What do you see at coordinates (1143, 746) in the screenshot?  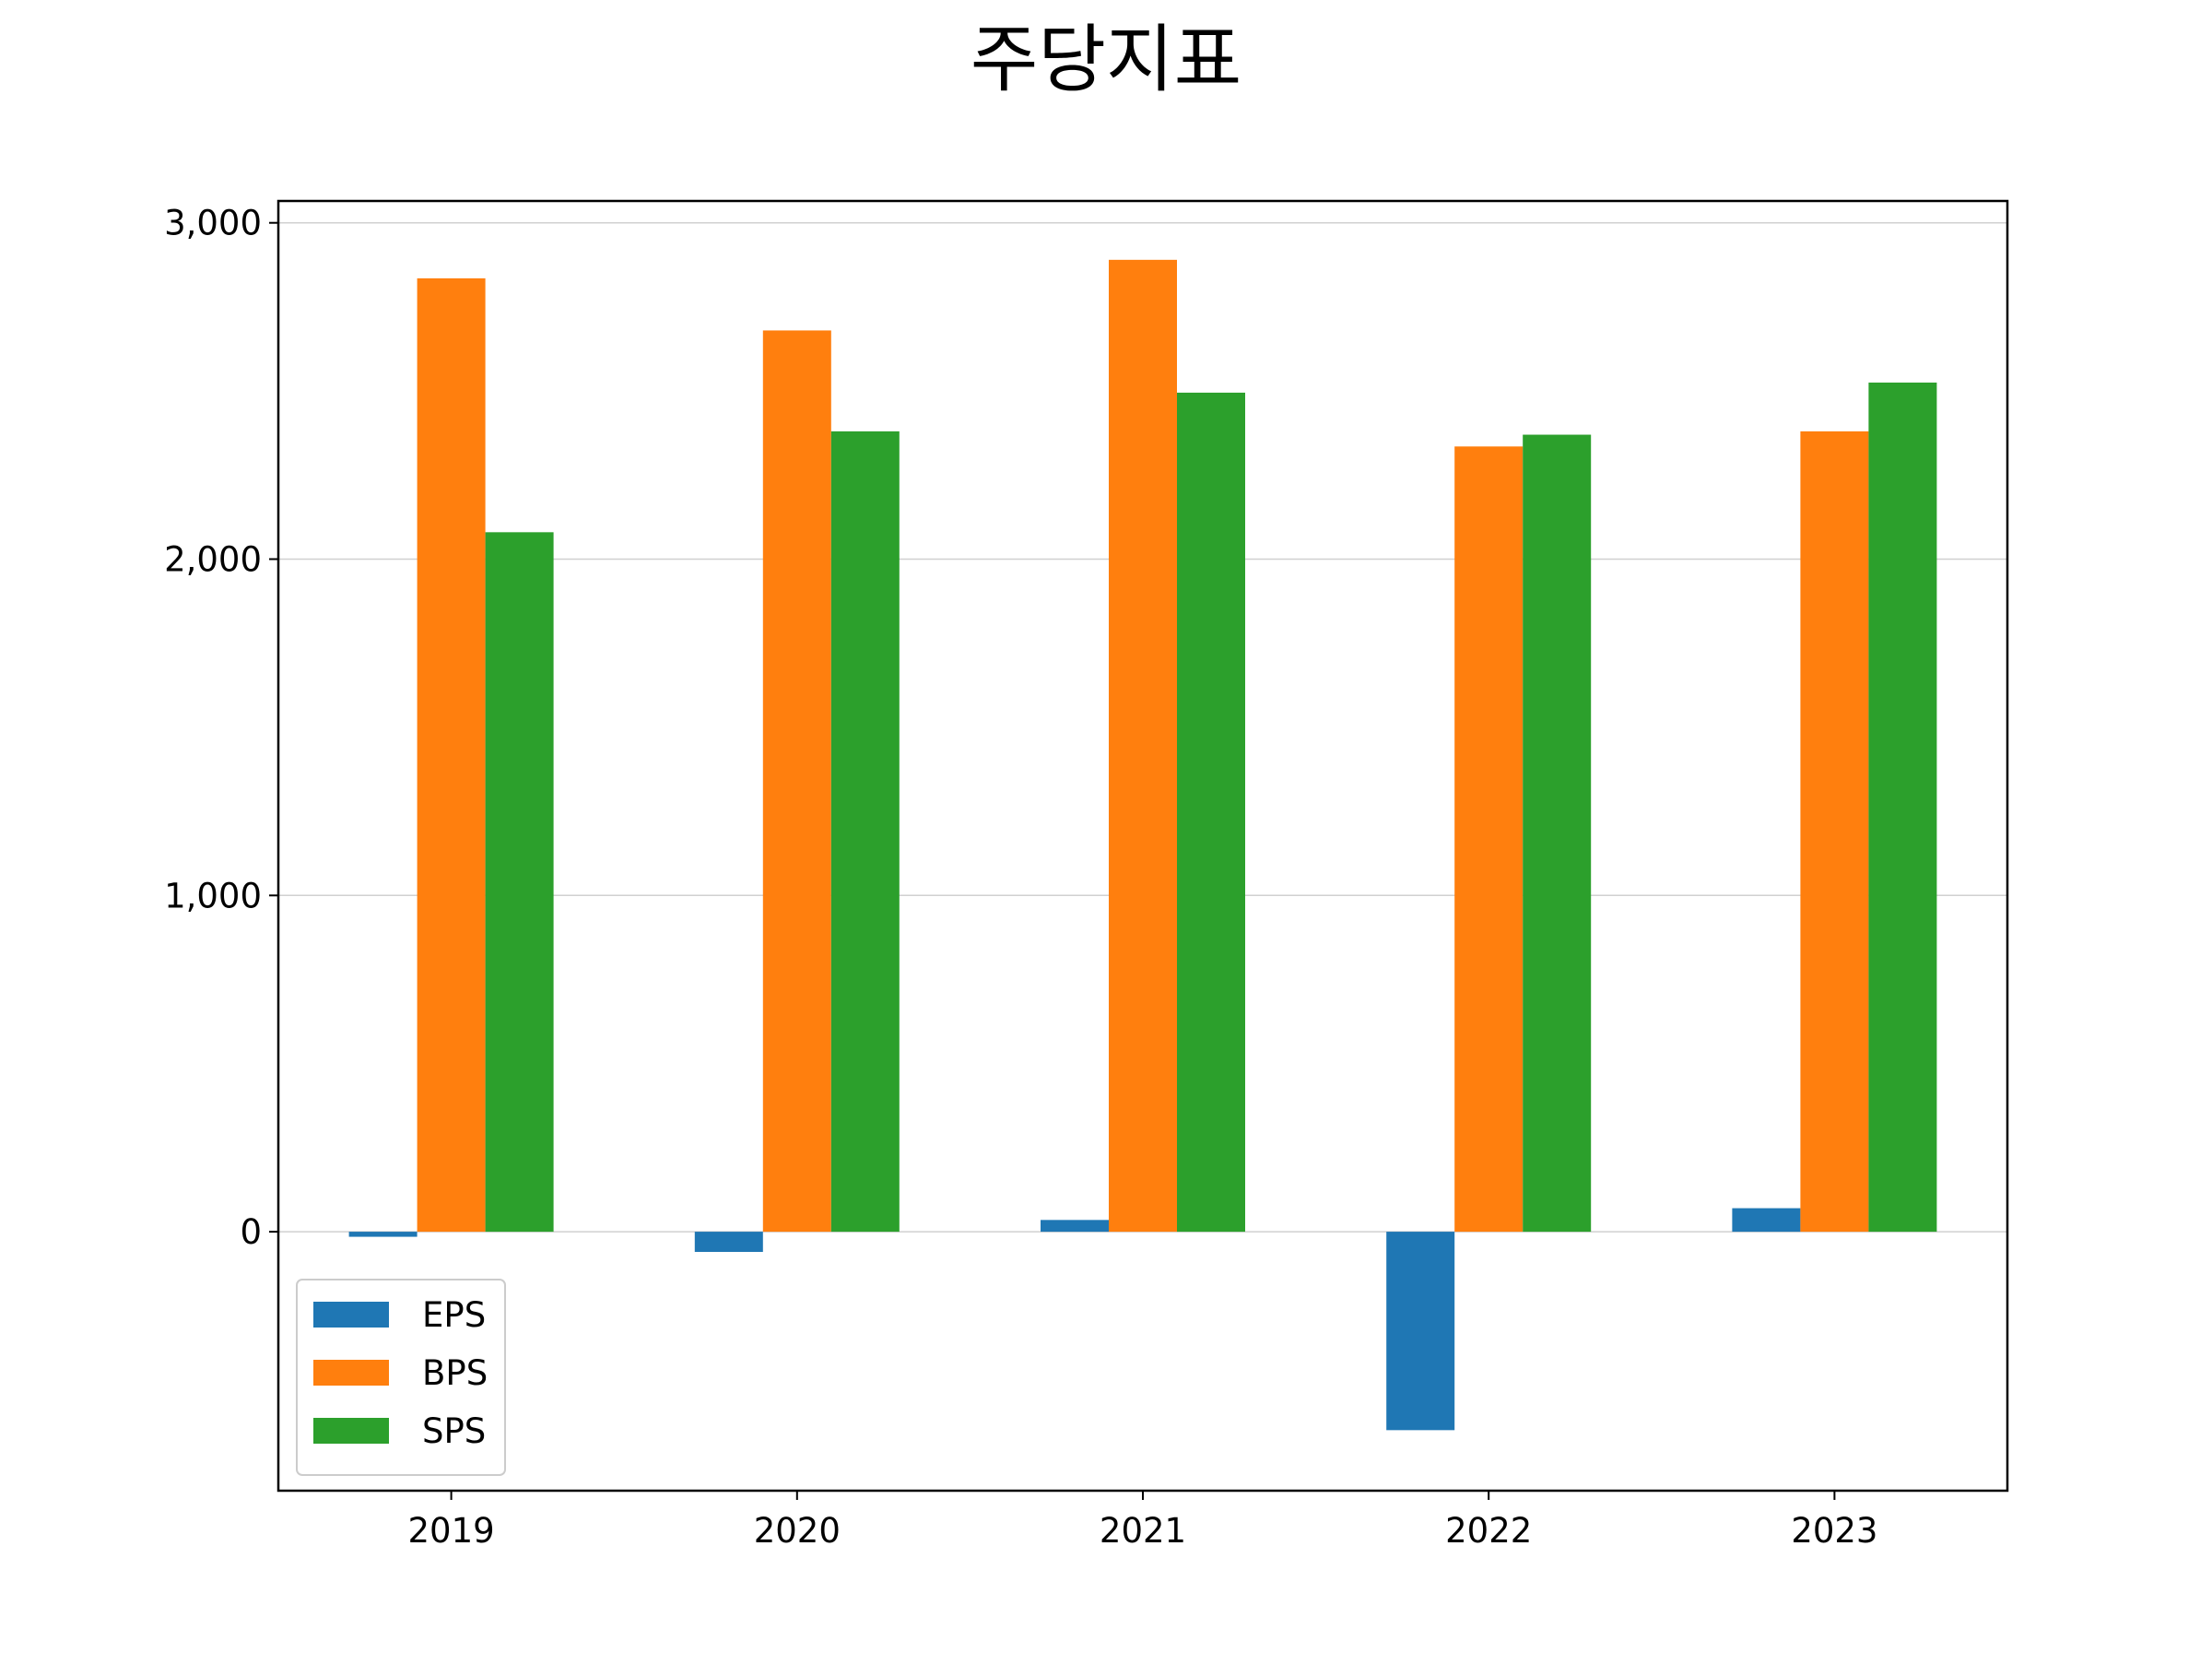 I see `bar-bps-2021` at bounding box center [1143, 746].